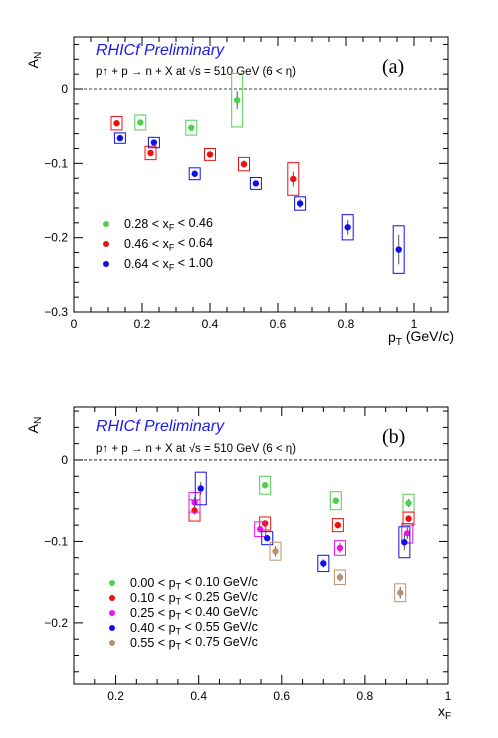  Describe the element at coordinates (173, 152) in the screenshot. I see `series-0: 0.28 < xF​ < 0.46` at that location.